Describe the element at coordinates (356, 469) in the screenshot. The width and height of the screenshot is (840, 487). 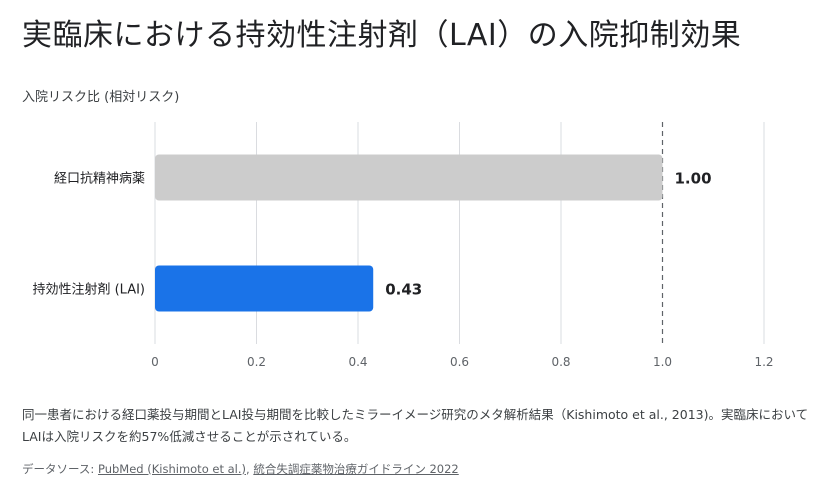
I see `source-link-guideline: 統合失調症薬物治療ガイドライン 2022` at that location.